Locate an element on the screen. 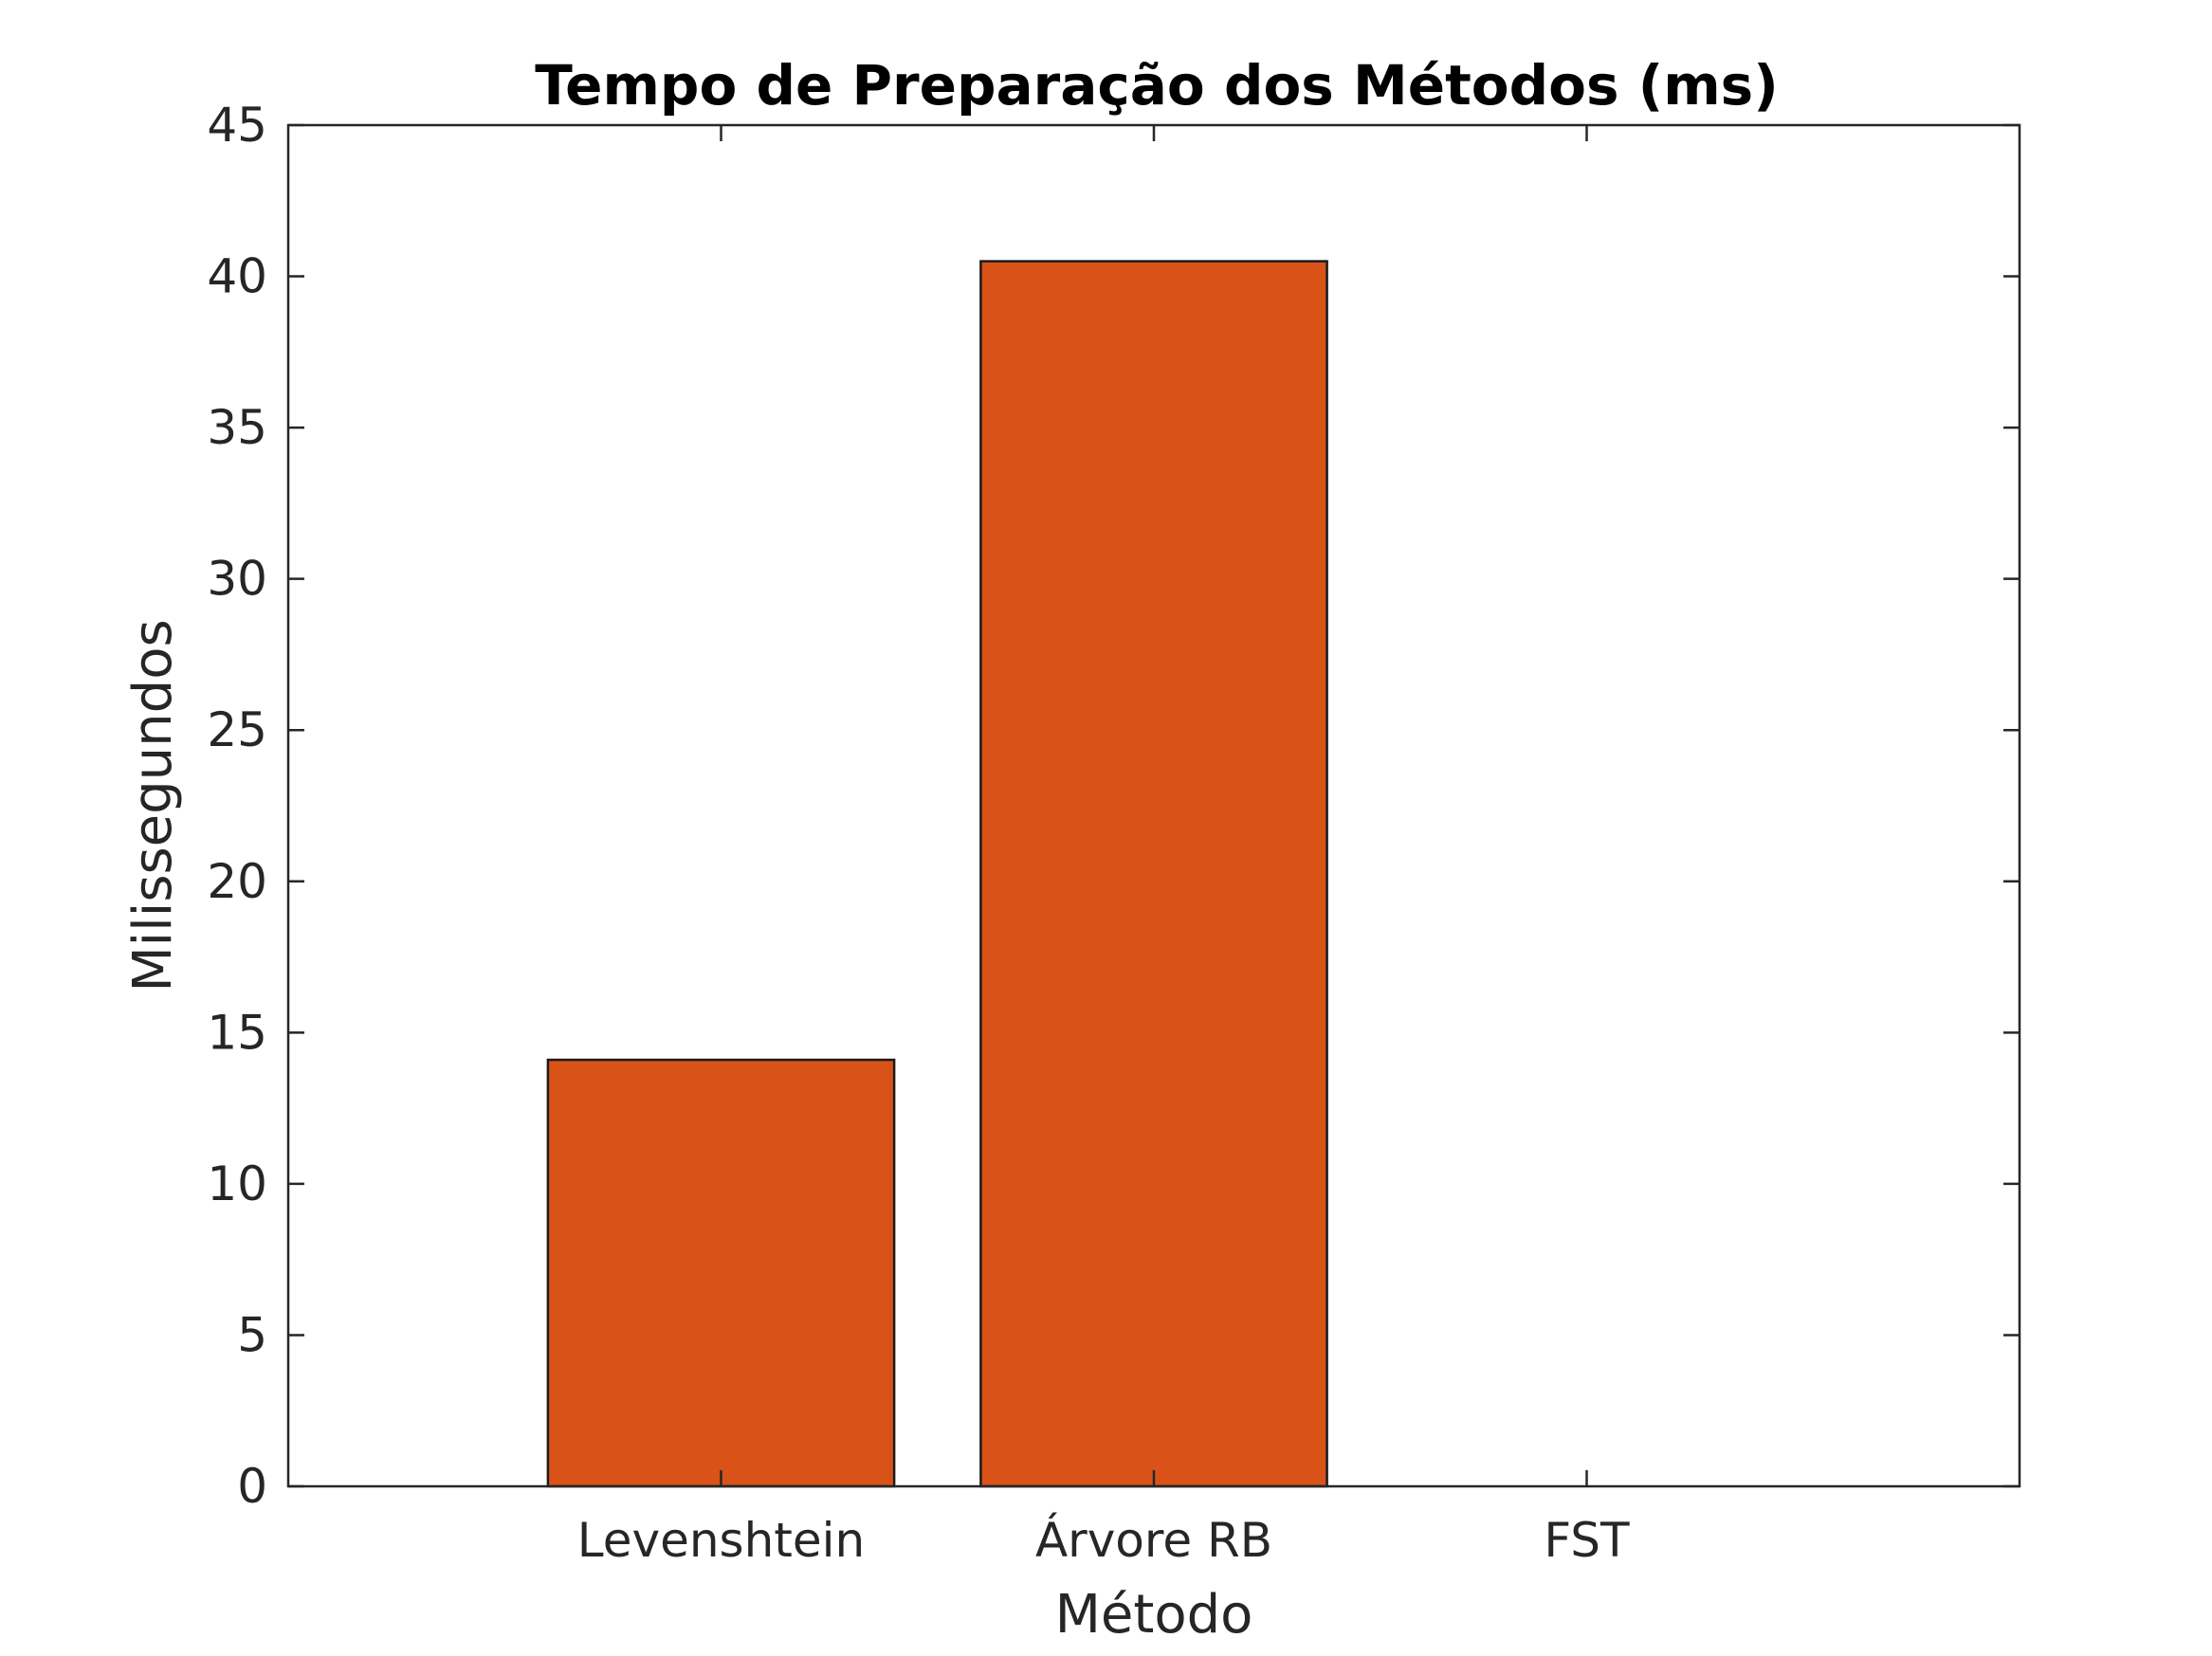 This screenshot has height=1656, width=2212. chart-title: Tempo de Preparação dos Métodos (ms) is located at coordinates (1156, 85).